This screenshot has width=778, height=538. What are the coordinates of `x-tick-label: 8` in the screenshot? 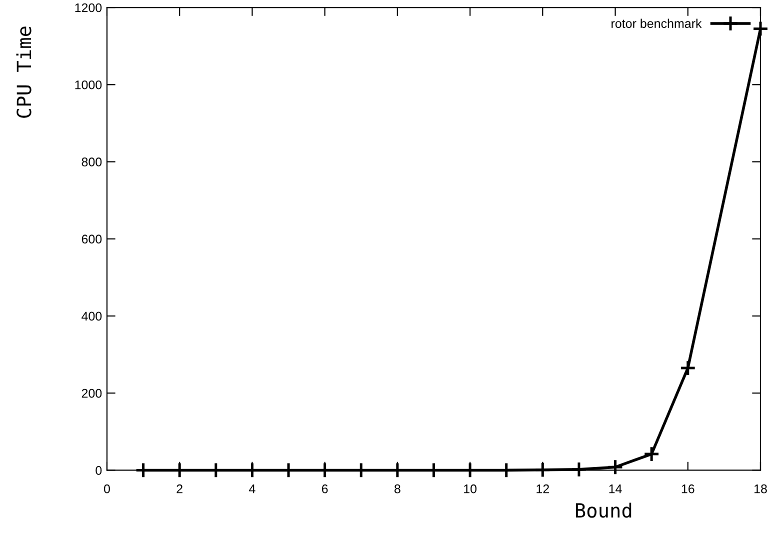 It's located at (397, 489).